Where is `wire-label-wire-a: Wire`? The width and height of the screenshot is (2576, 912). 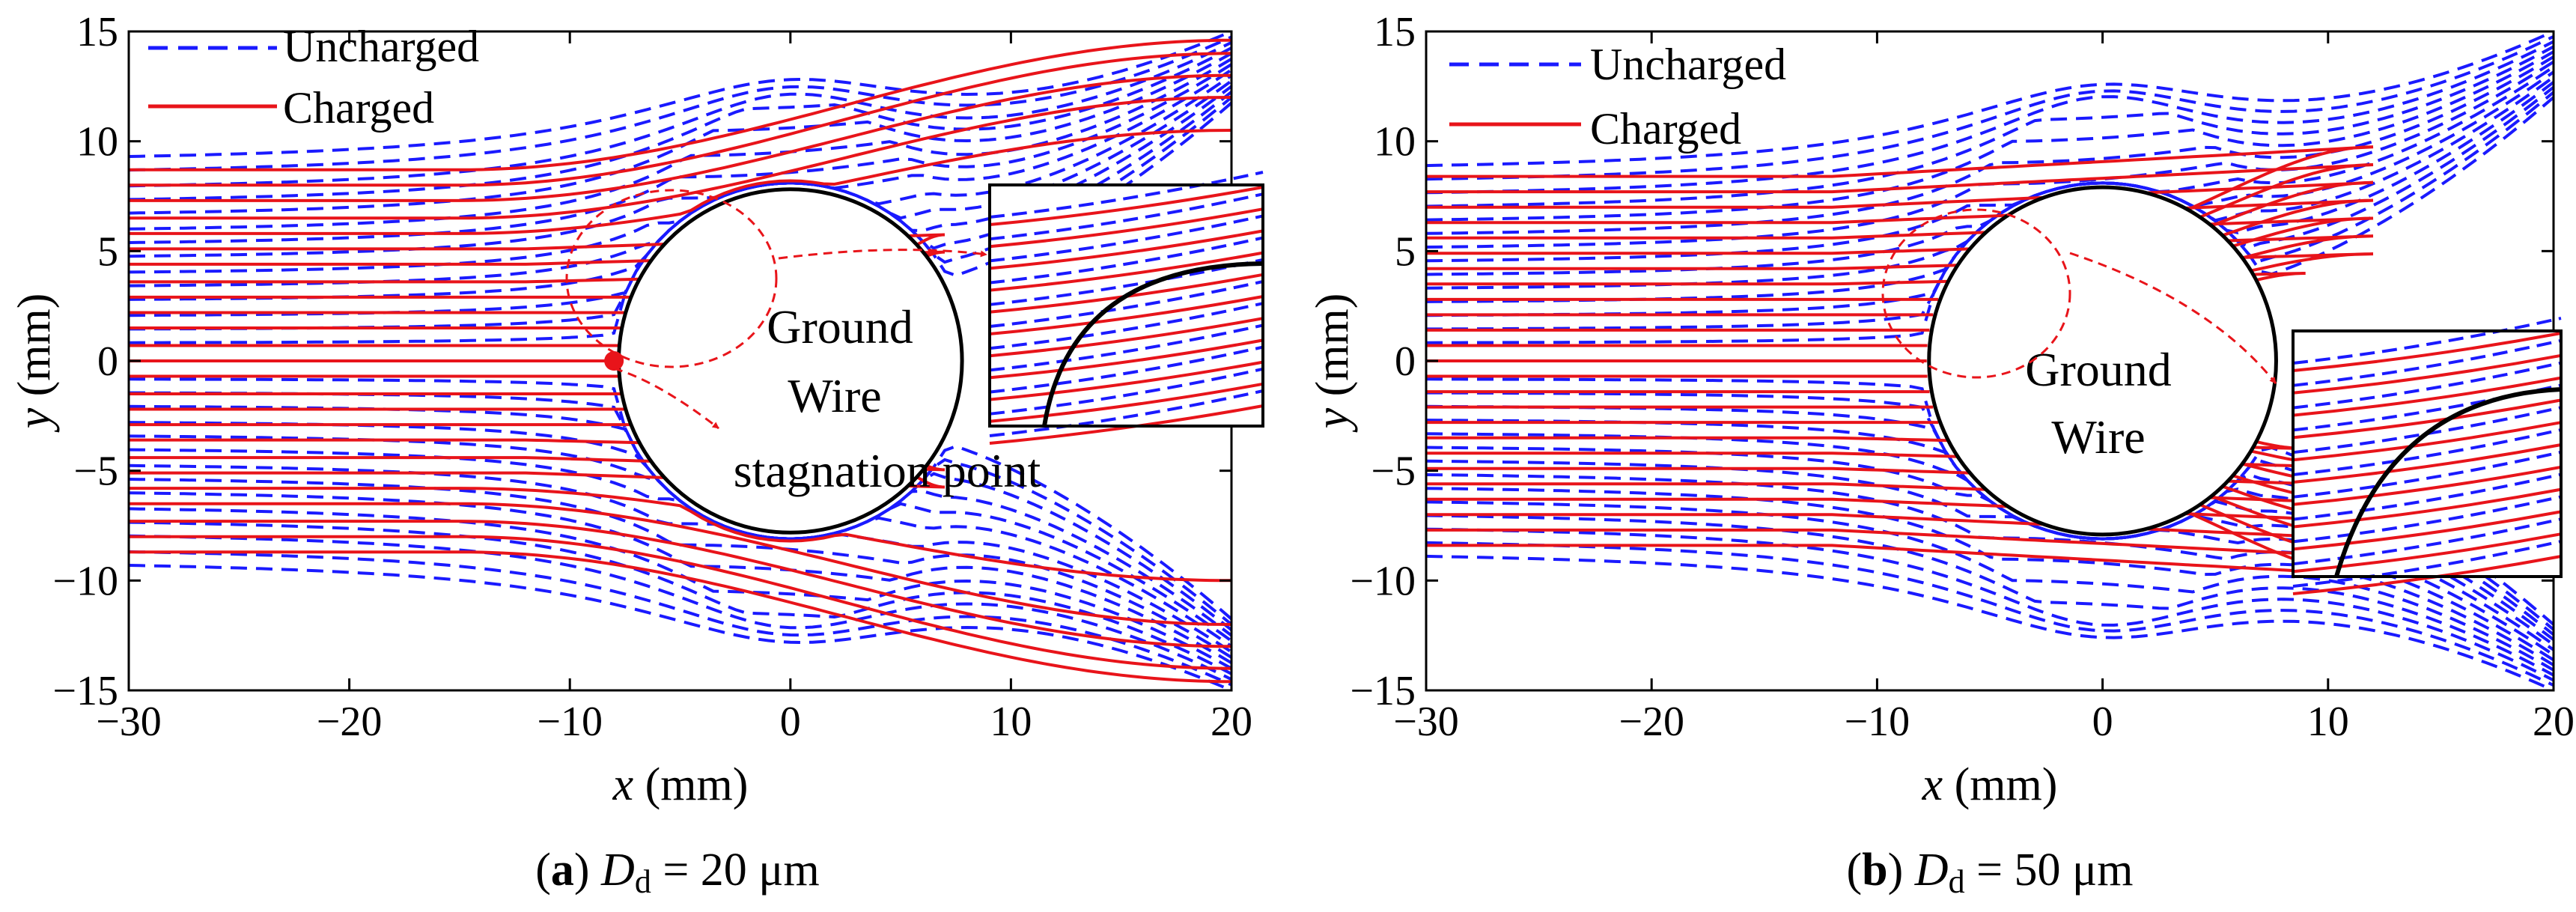
wire-label-wire-a: Wire is located at coordinates (834, 395).